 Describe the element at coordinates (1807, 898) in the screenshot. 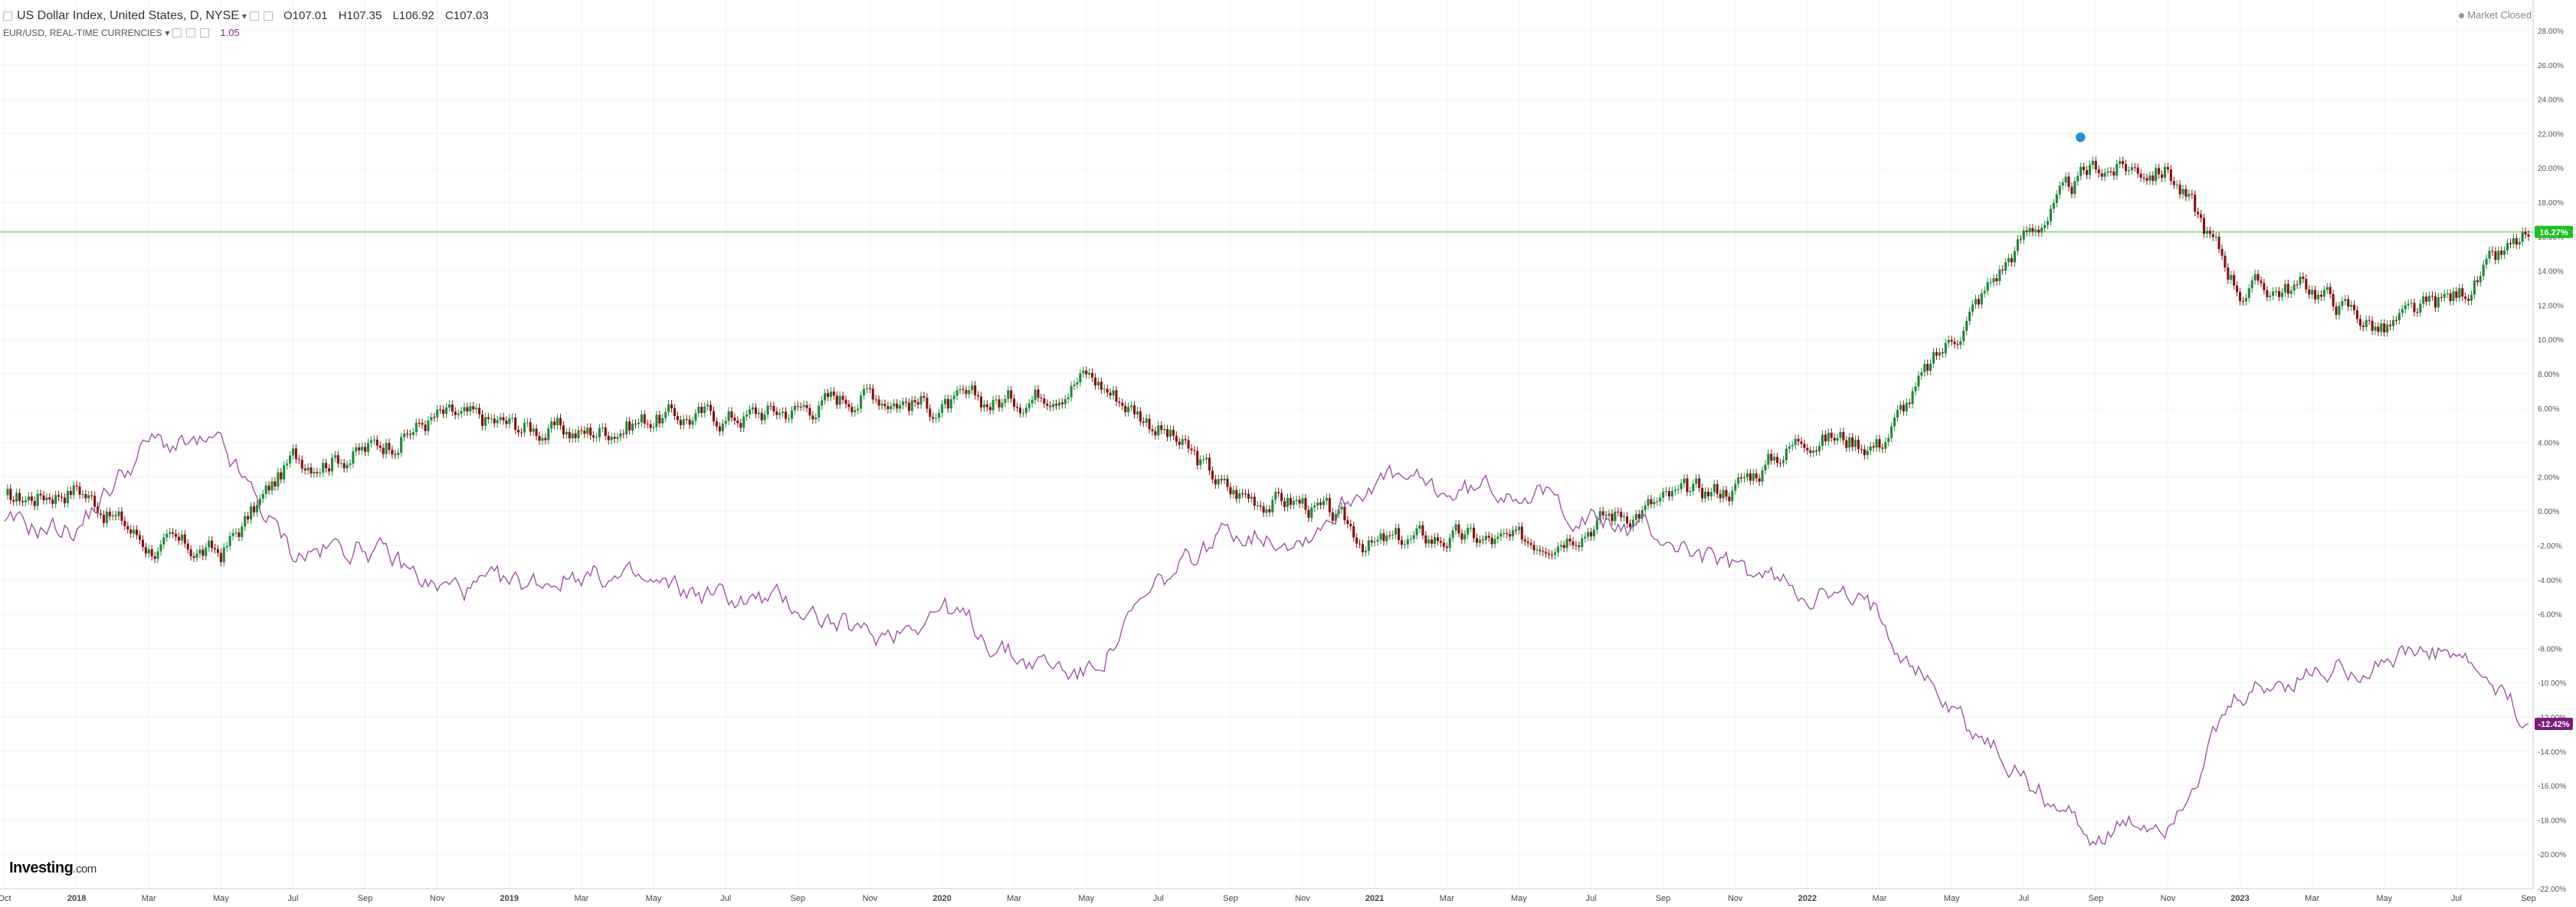

I see `x-tick-label: 2022` at that location.